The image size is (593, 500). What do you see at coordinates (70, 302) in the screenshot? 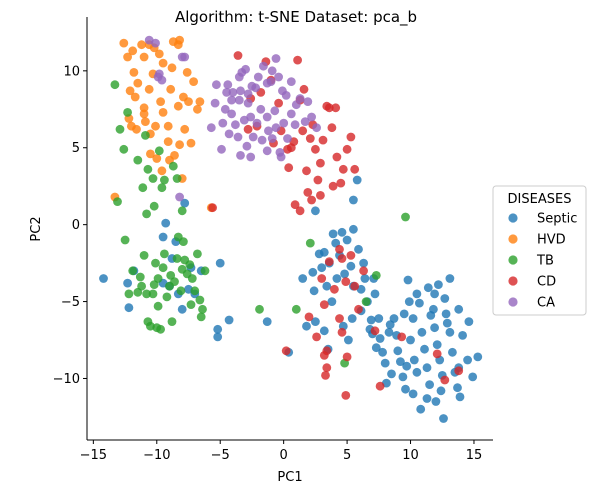
I see `y-tick-label: −5` at bounding box center [70, 302].